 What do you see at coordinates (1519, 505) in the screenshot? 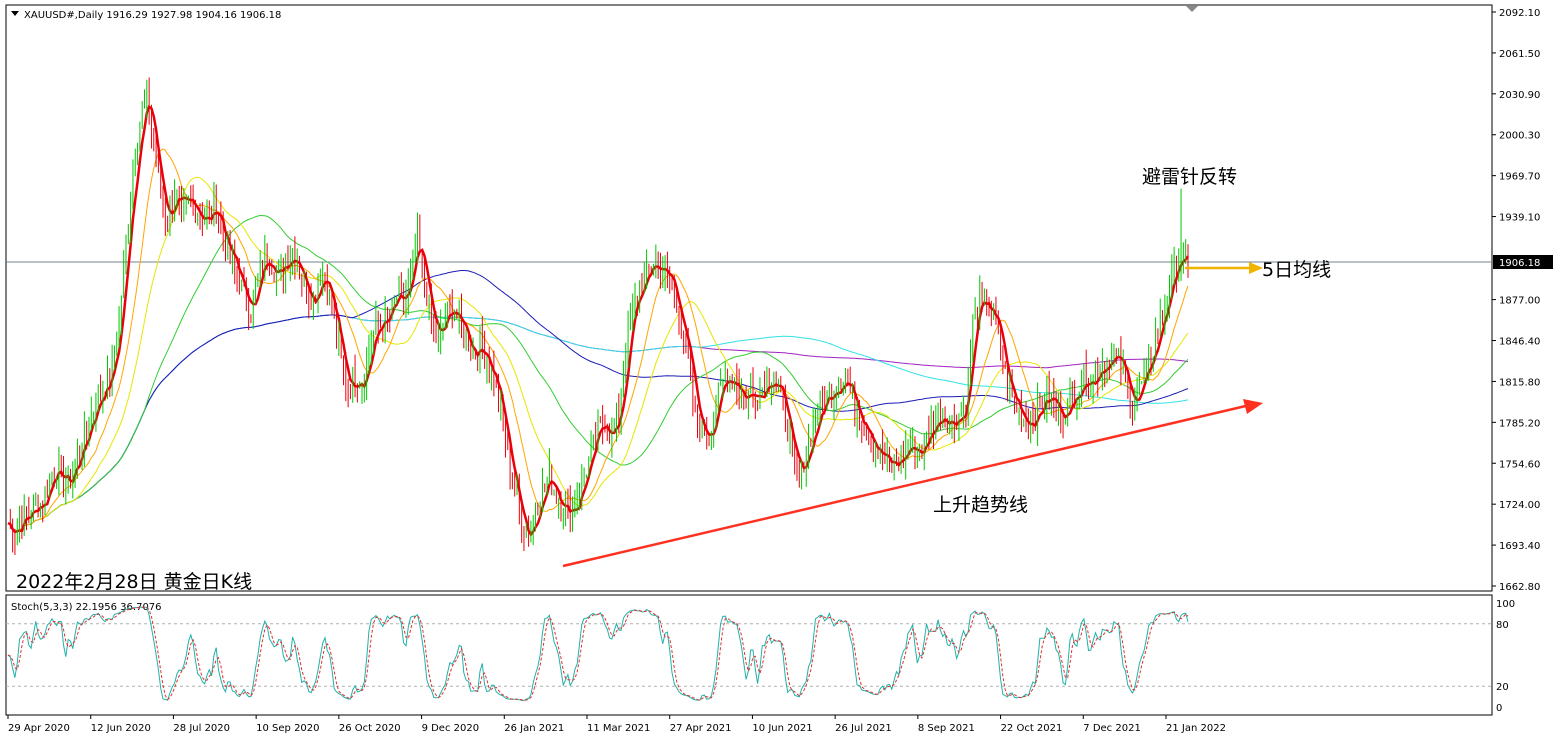
I see `price-tick-label: 1724.00` at bounding box center [1519, 505].